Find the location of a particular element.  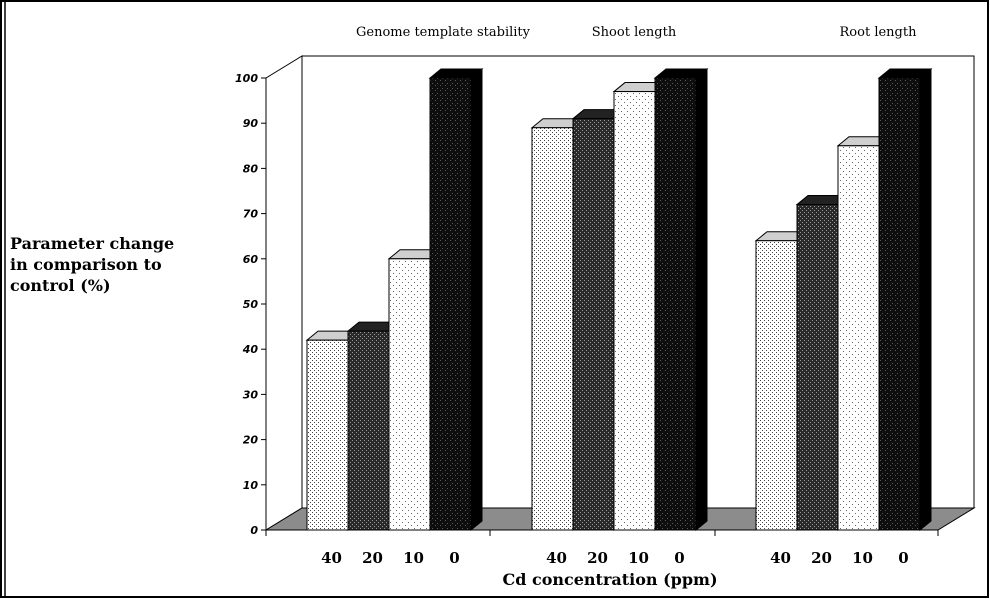

y-axis-label-line-3: control (%) is located at coordinates (60, 285).